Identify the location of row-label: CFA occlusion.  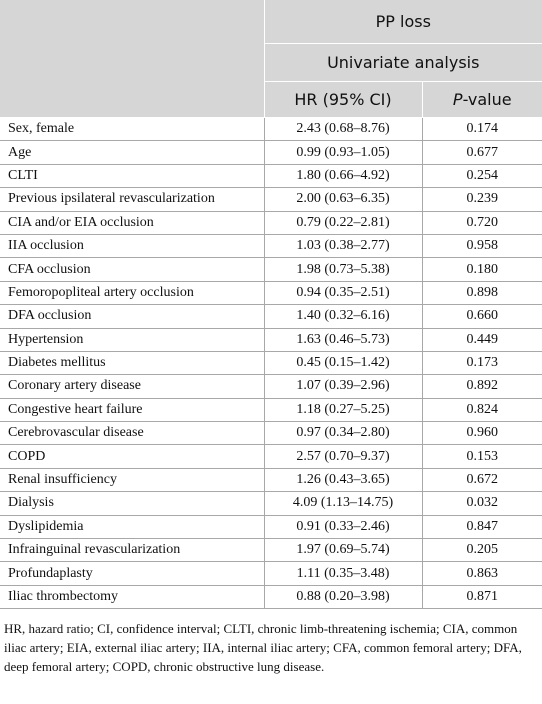
(132, 269).